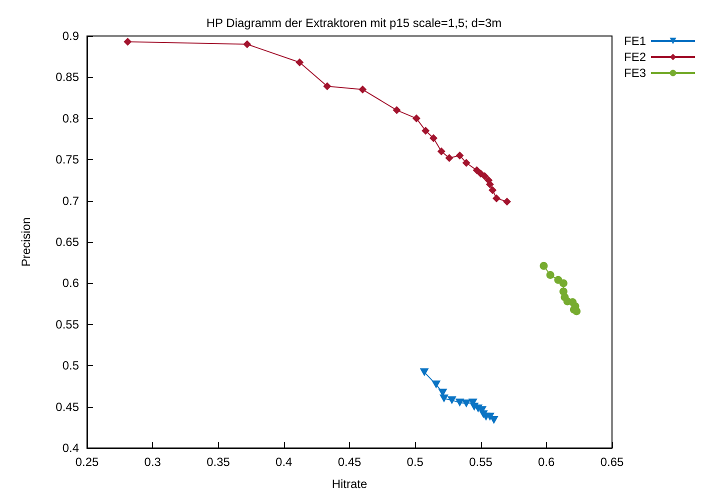 This screenshot has width=705, height=496. Describe the element at coordinates (635, 57) in the screenshot. I see `legend-label: FE2` at that location.